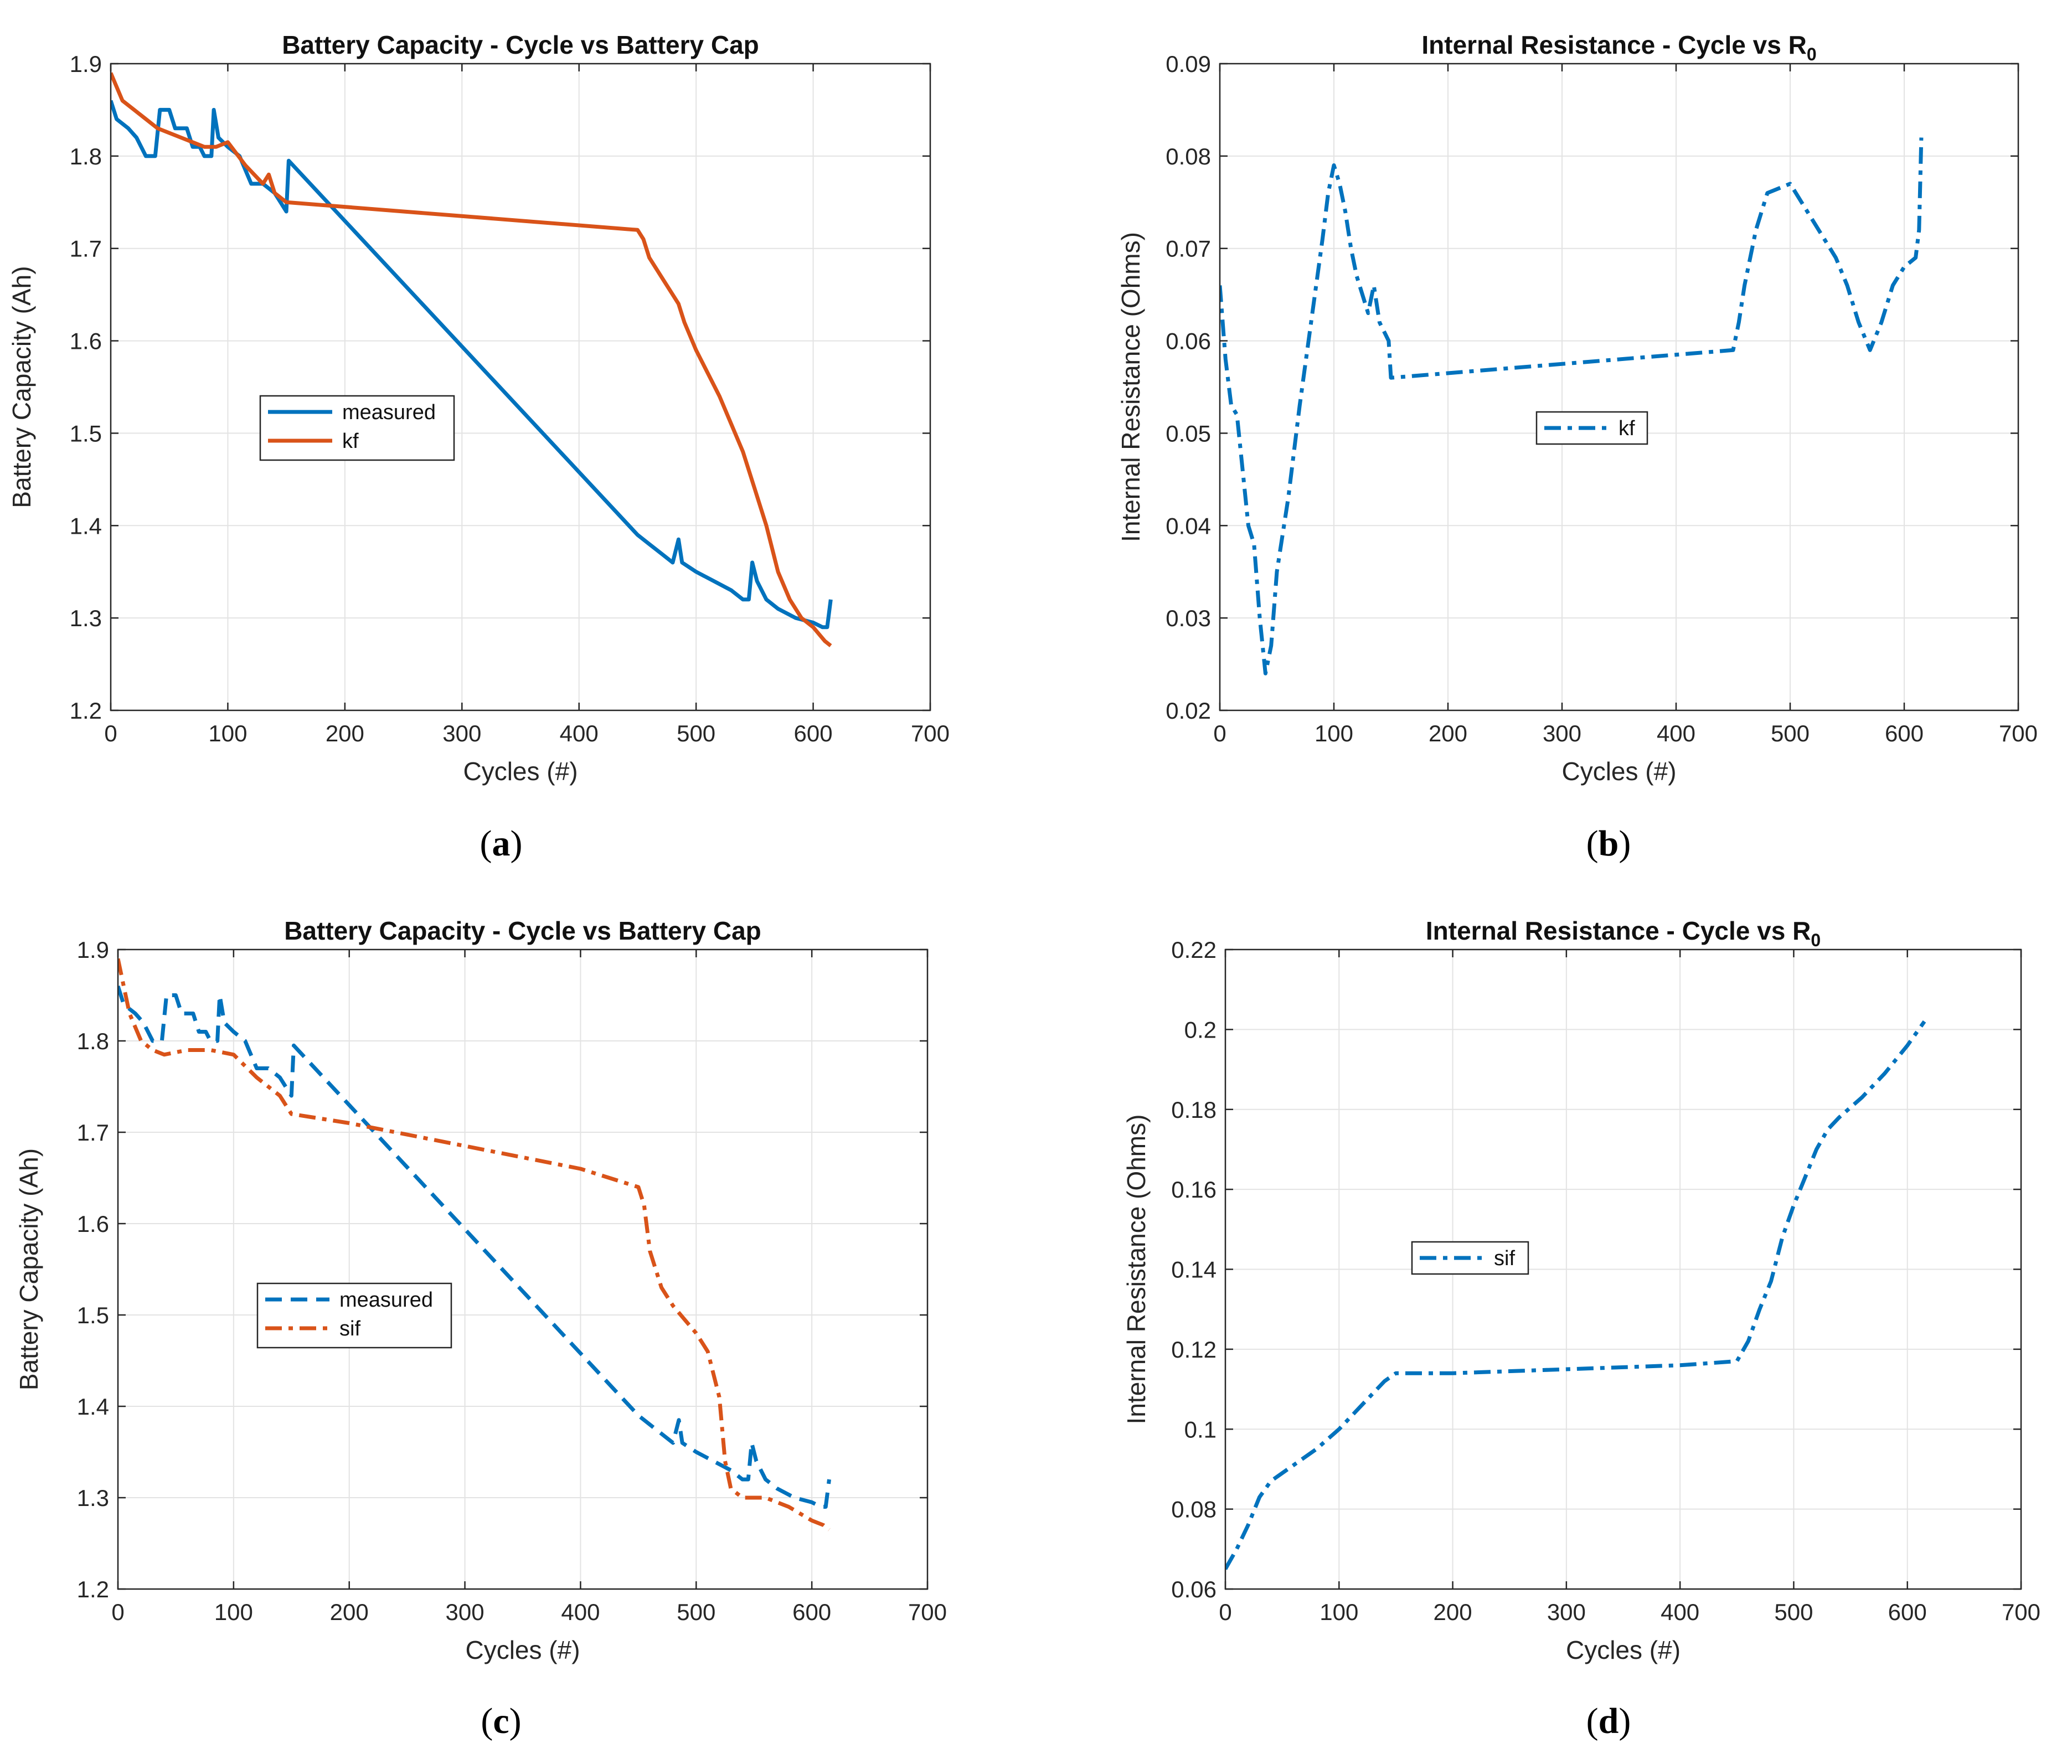 The image size is (2072, 1764). I want to click on y-tick-label: 1.4, so click(86, 526).